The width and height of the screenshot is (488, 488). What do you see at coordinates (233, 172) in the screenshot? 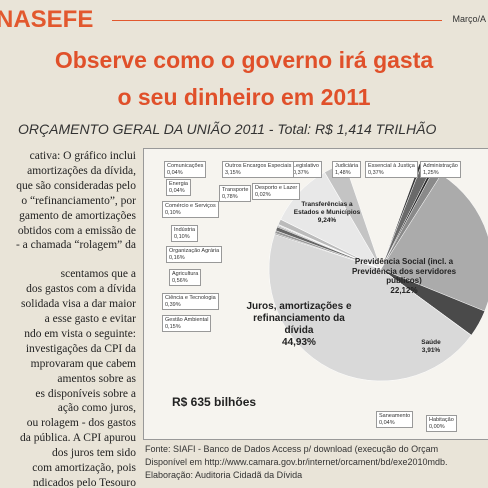
I see `value-label: 3,15%` at bounding box center [233, 172].